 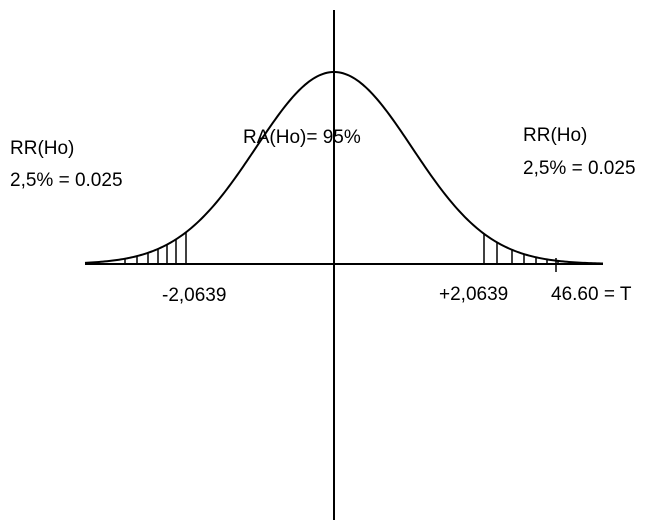 I want to click on left-region-title: RR(Ho), so click(x=42, y=148).